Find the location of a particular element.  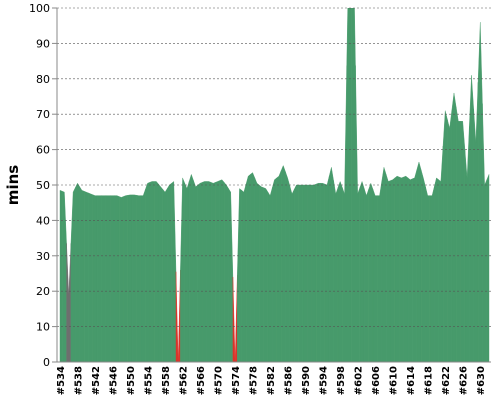

x-tick-label: #546 is located at coordinates (114, 380).